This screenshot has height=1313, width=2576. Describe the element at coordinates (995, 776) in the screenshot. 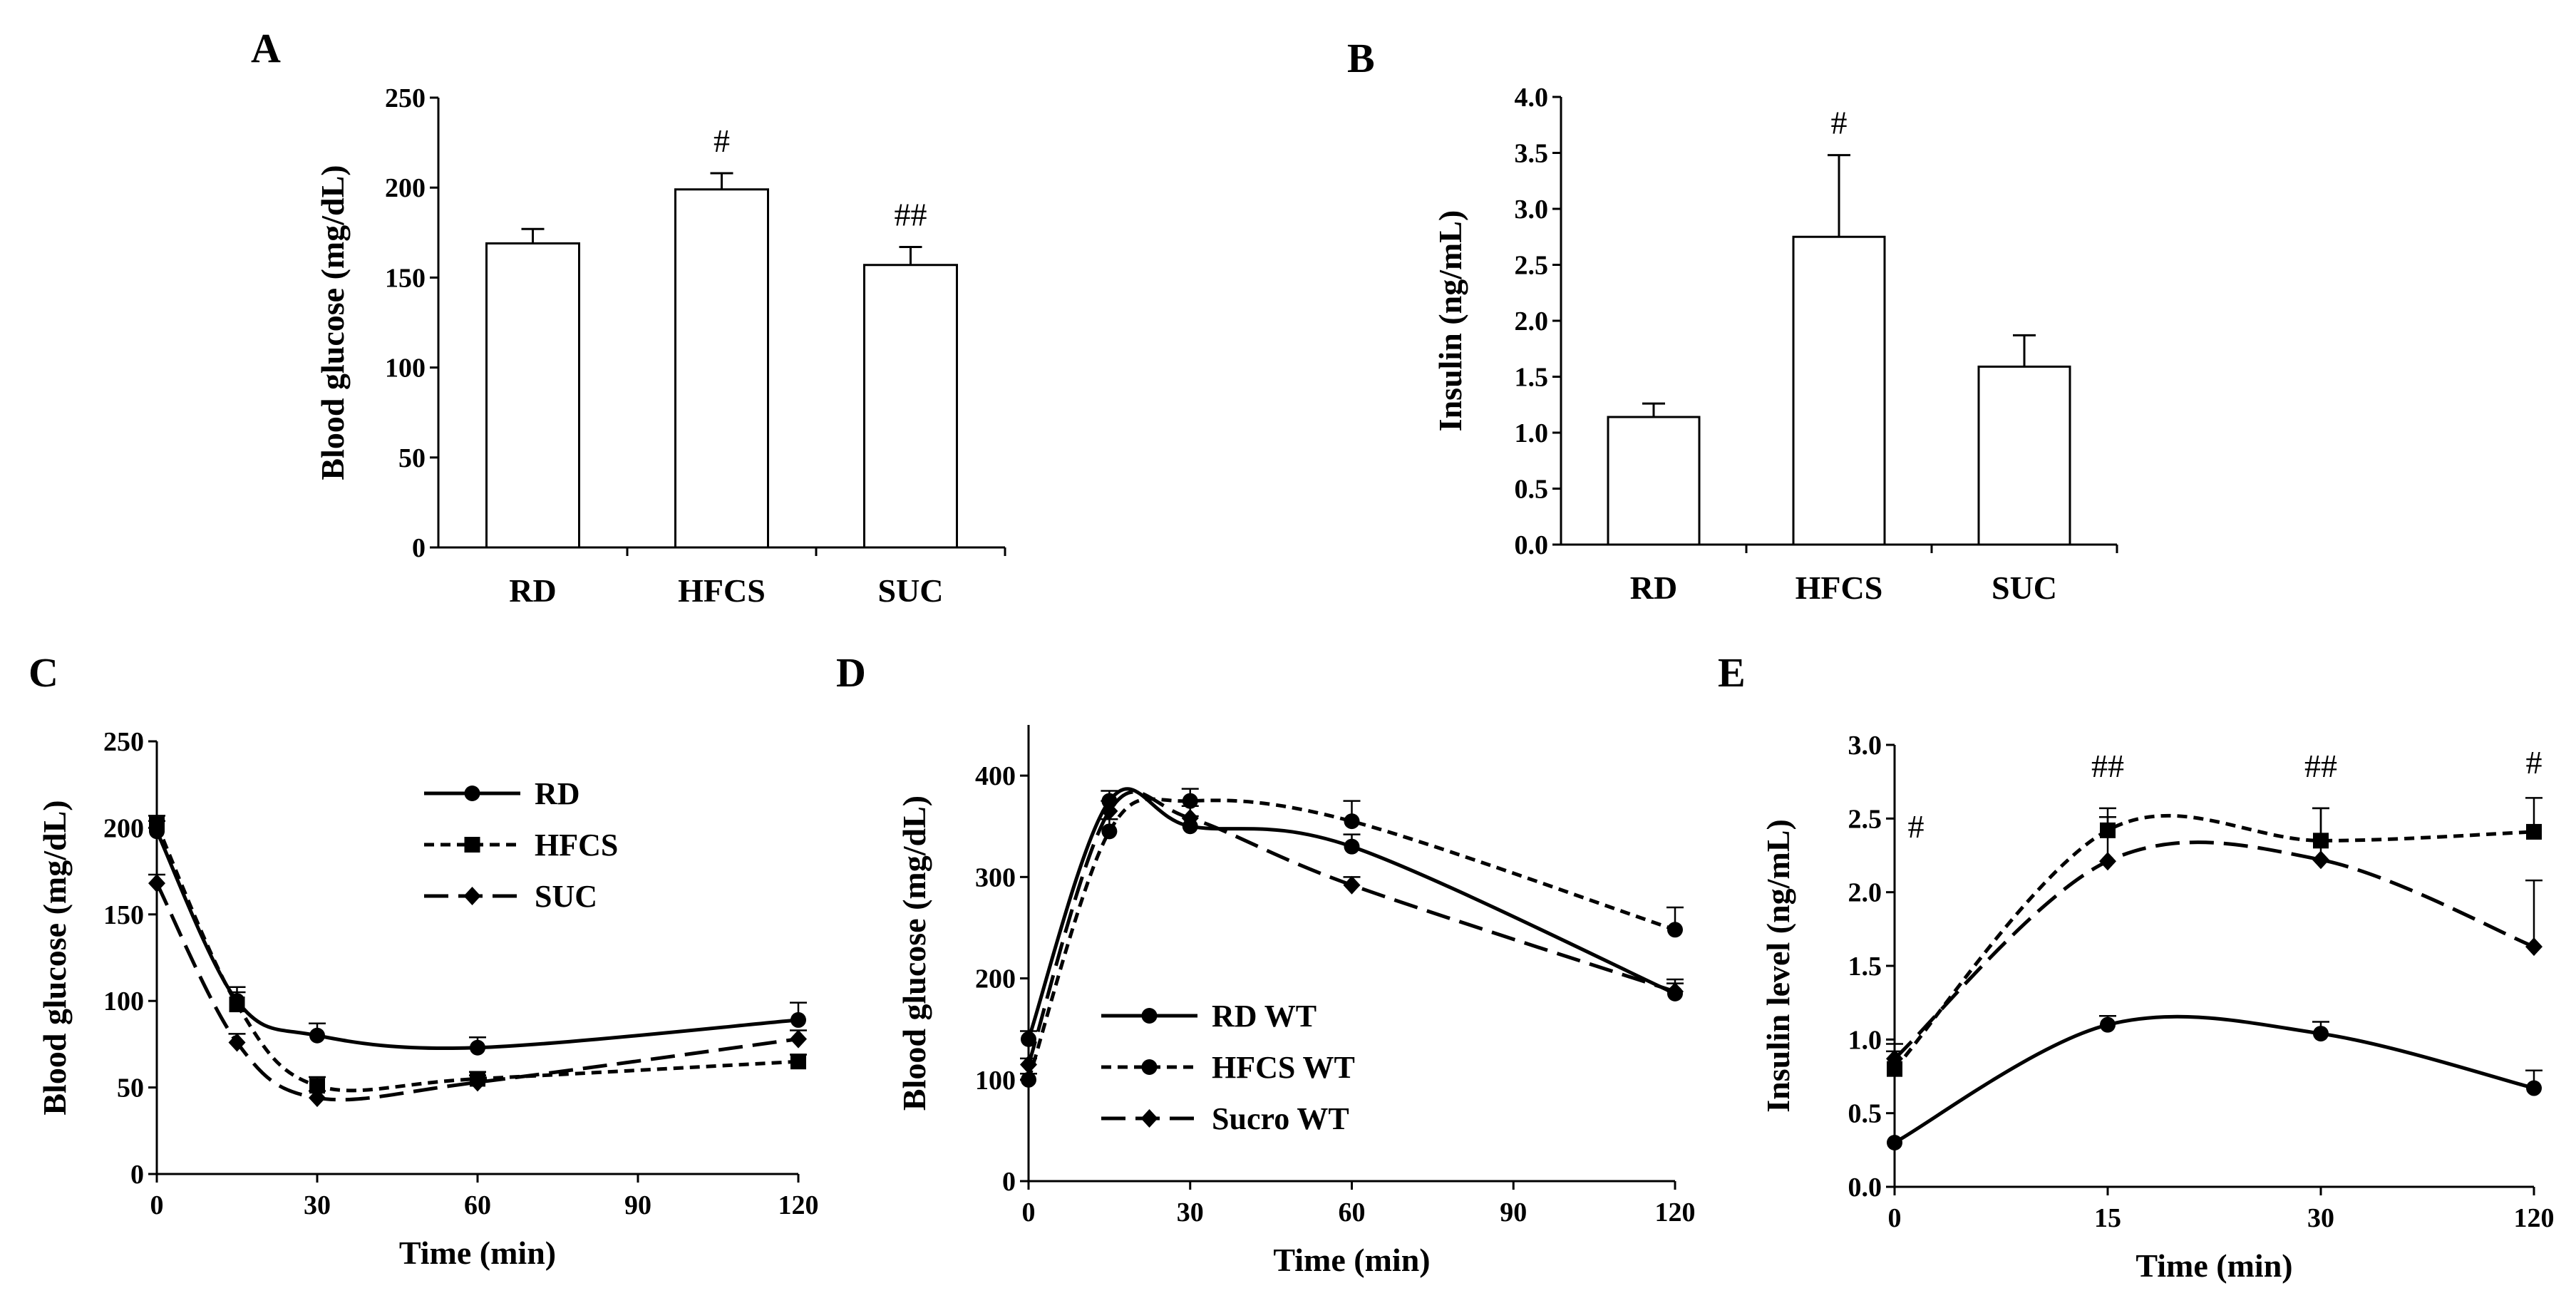

I see `y-tick-label: 400` at that location.